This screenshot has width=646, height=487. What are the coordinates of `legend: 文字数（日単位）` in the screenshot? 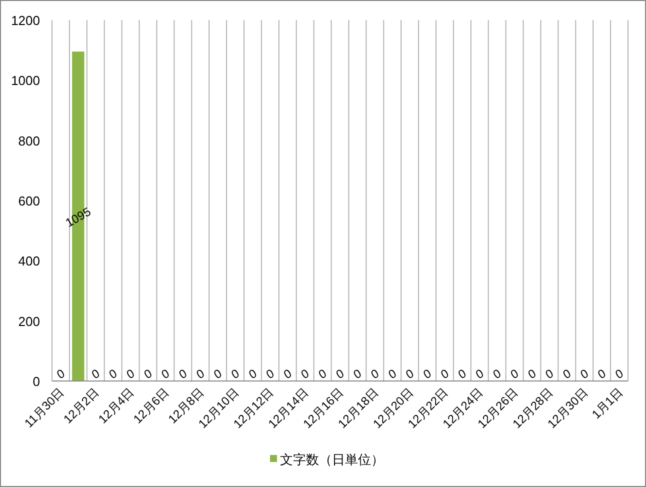 It's located at (327, 459).